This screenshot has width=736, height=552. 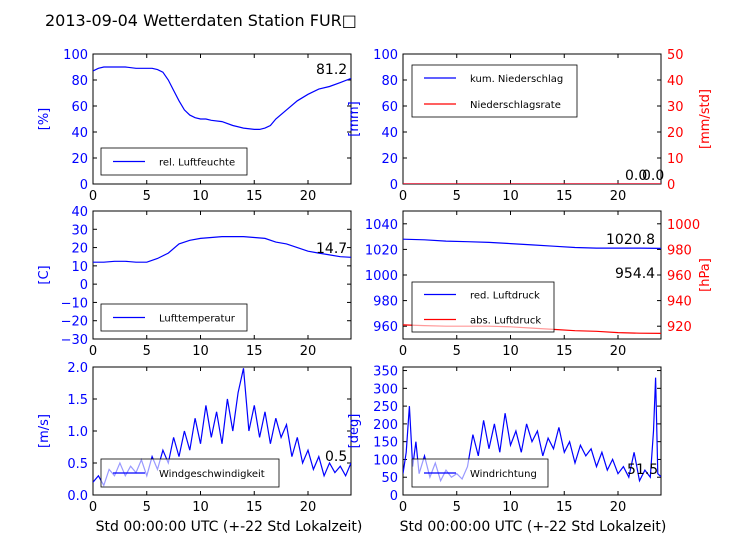 I want to click on y-tick-label: −30, so click(x=74, y=340).